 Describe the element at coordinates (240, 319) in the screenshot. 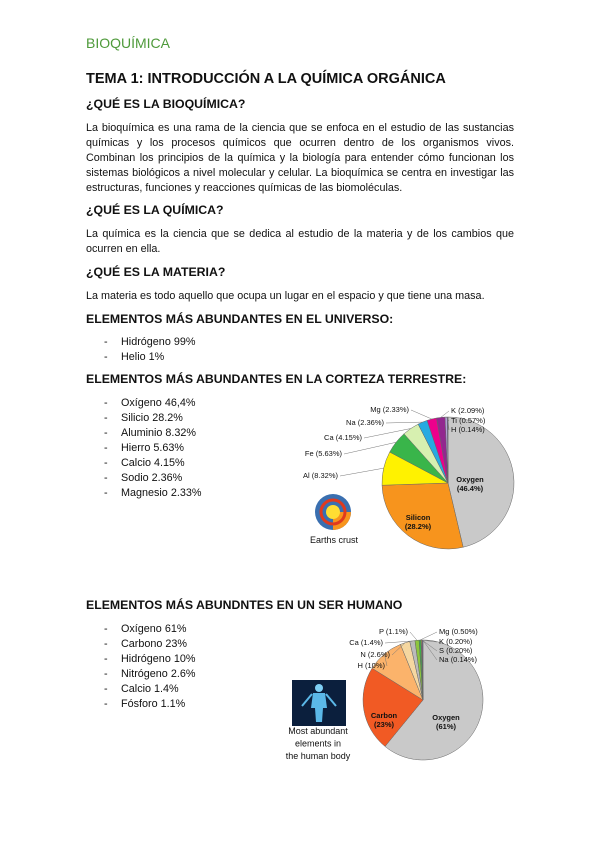

I see `heading: ELEMENTOS MÁS ABUNDANTES EN EL UNIVERSO:` at that location.